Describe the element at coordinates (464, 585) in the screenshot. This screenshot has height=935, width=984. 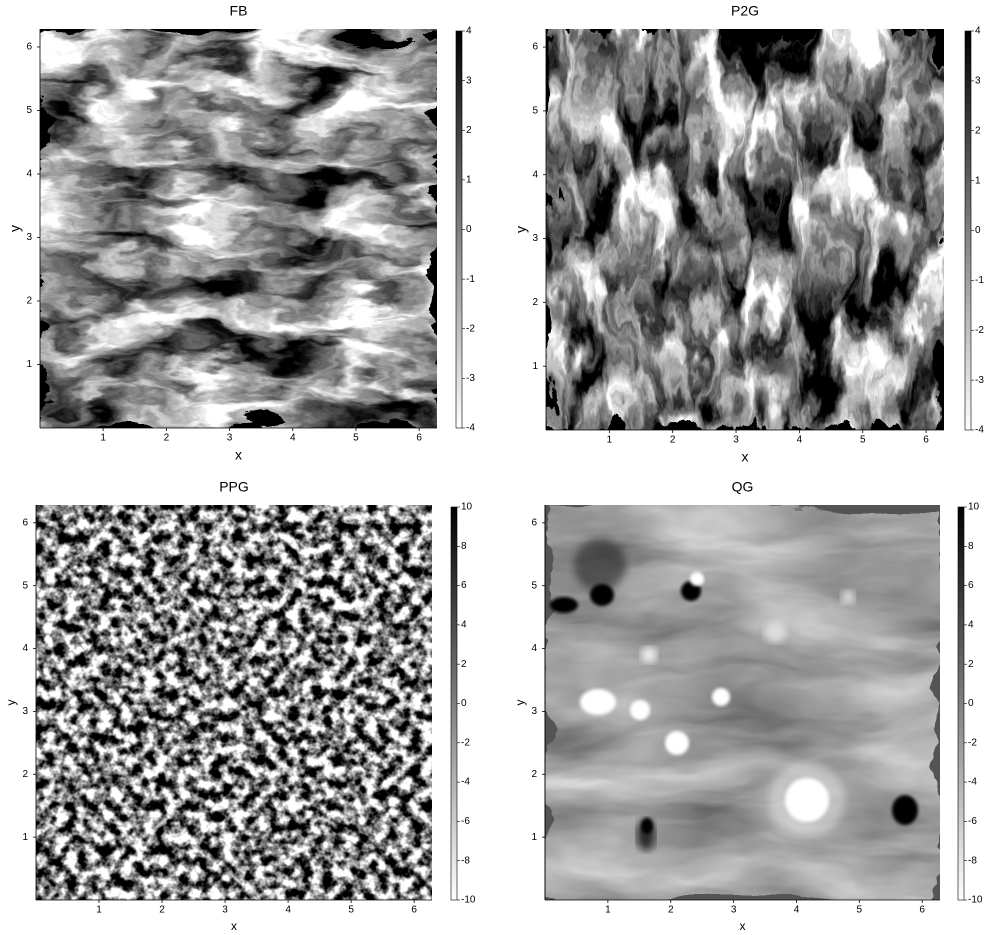
I see `colorbar-tick-label: 6` at that location.